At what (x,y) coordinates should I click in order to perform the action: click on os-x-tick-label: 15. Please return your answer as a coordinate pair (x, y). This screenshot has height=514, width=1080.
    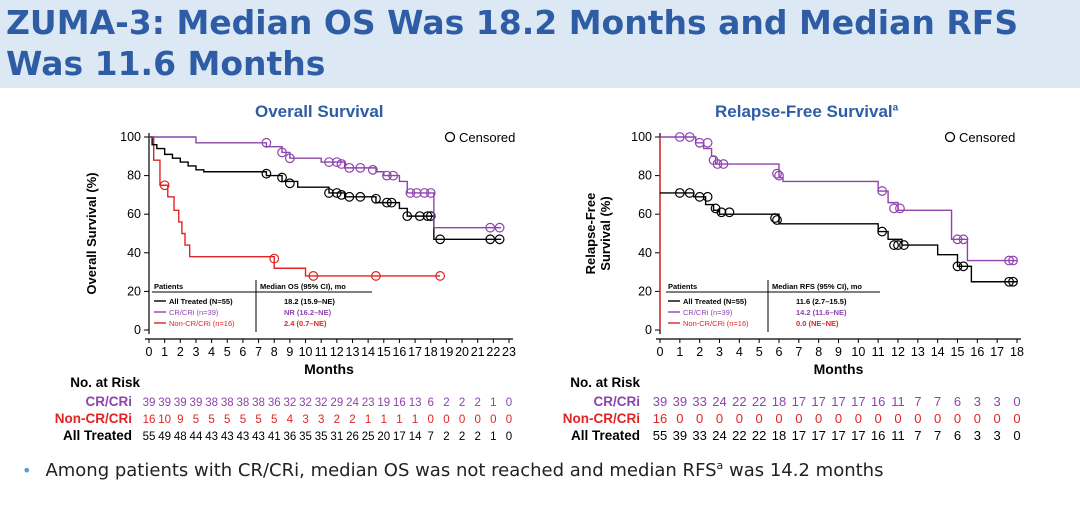
    Looking at the image, I should click on (384, 352).